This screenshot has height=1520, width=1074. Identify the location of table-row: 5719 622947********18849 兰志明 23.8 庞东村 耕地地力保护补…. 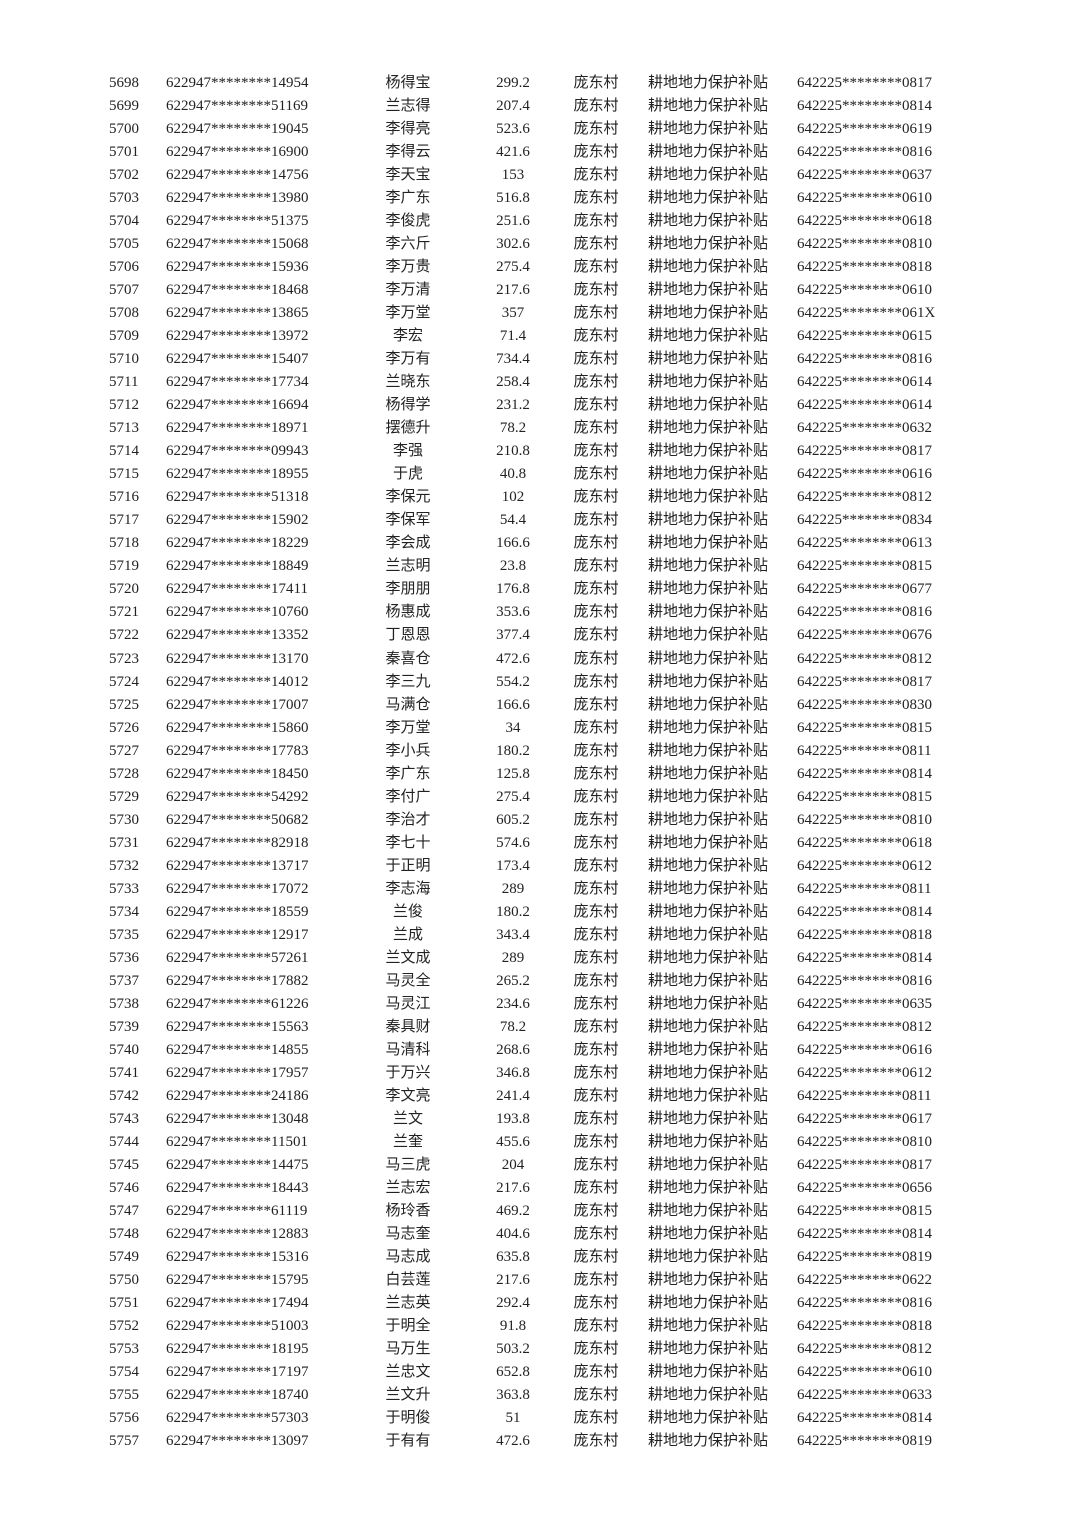
(537, 566).